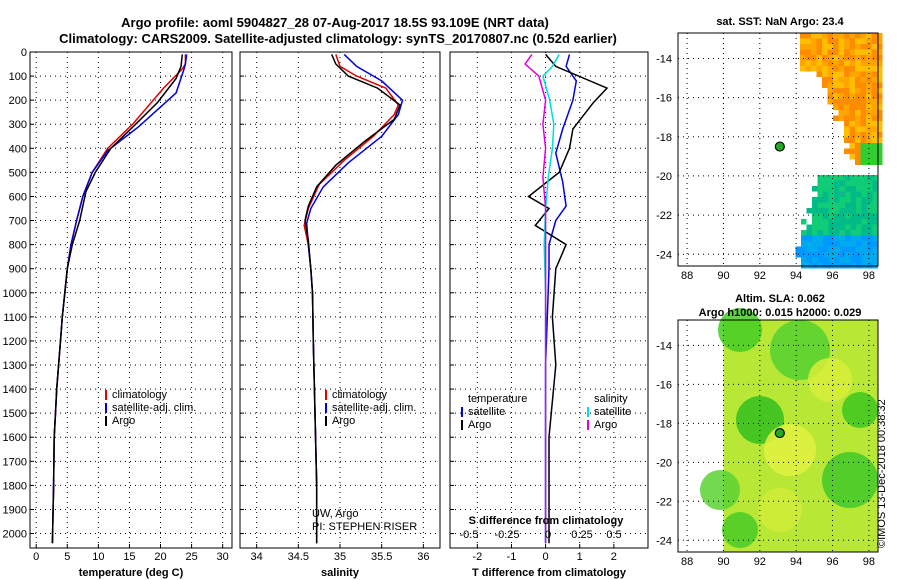  Describe the element at coordinates (779, 433) in the screenshot. I see `argo-location-marker` at that location.